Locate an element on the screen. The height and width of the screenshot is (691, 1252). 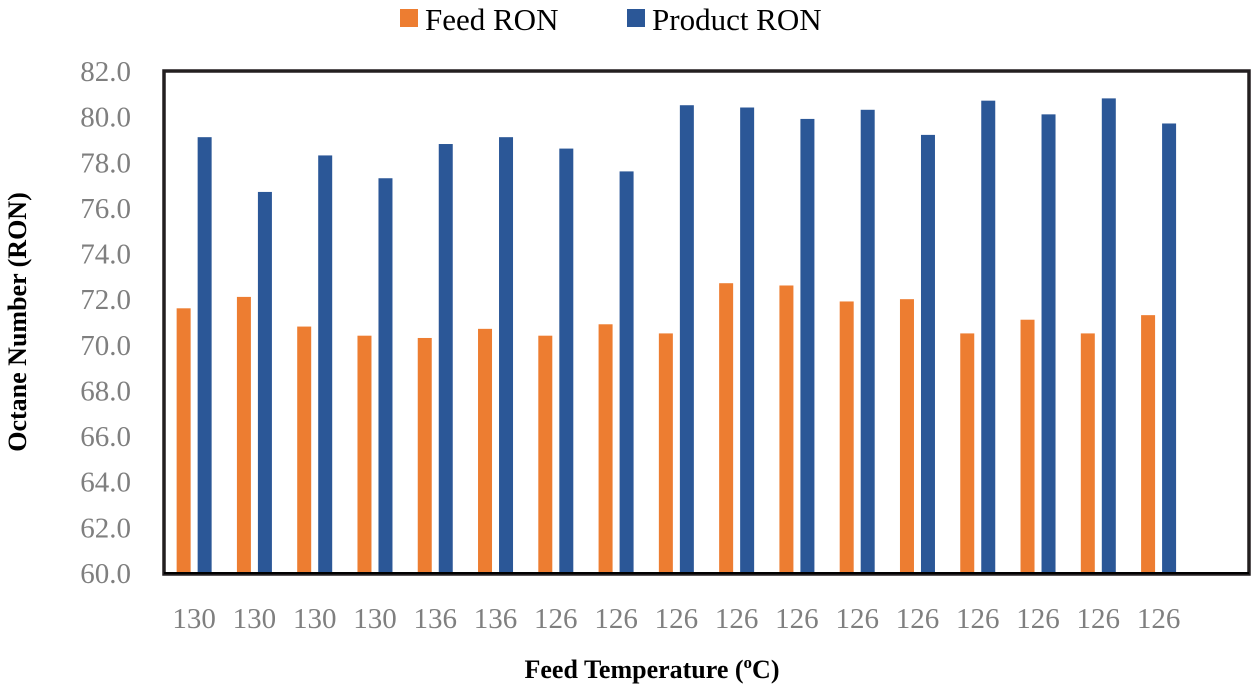
y-tick-label: 70.0 is located at coordinates (105, 346).